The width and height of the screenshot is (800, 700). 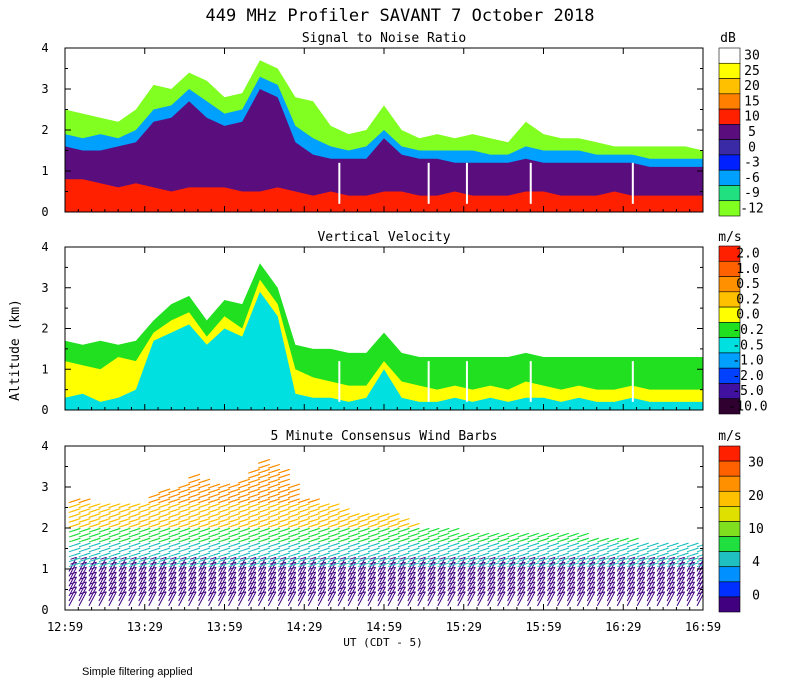 What do you see at coordinates (747, 315) in the screenshot?
I see `colorbar-label: 0.0` at bounding box center [747, 315].